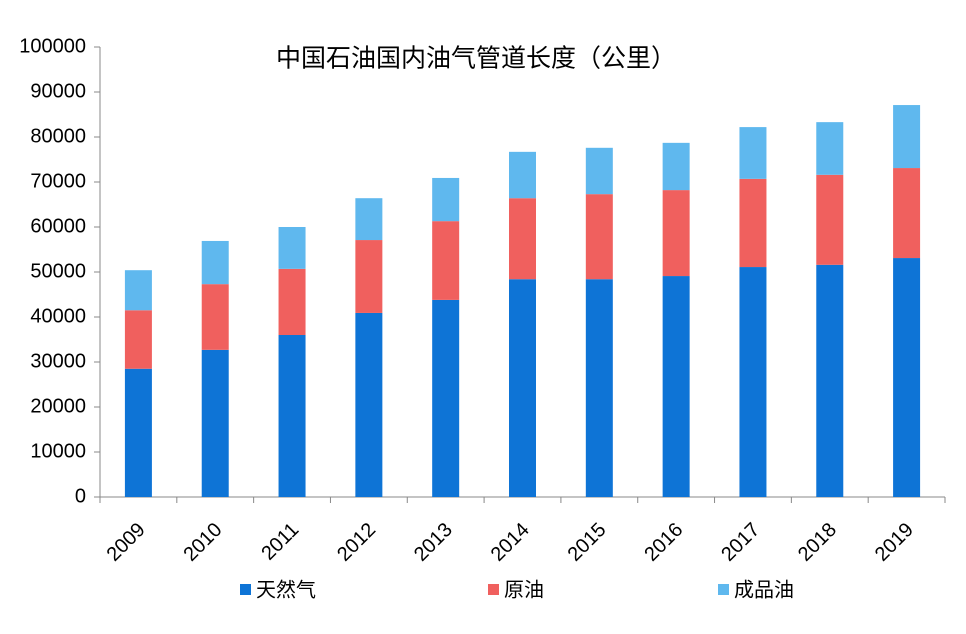 This screenshot has height=634, width=966. What do you see at coordinates (740, 542) in the screenshot?
I see `x-tick-label: 2017` at bounding box center [740, 542].